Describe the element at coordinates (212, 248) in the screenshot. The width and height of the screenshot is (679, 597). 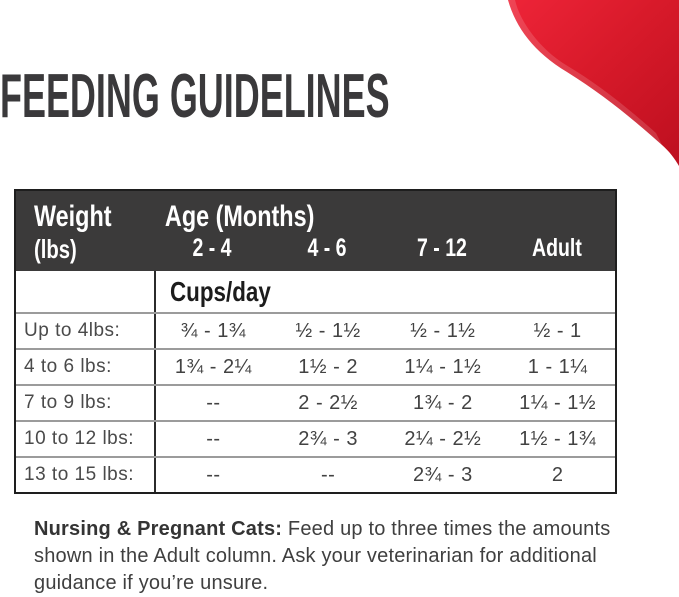
I see `header-col-2-4: 2 - 4` at that location.